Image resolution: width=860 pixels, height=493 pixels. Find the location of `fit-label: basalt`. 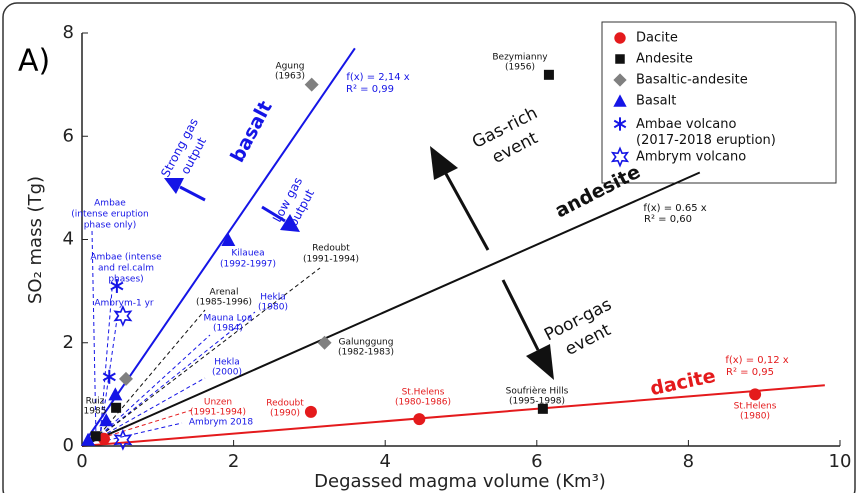

fit-label: basalt is located at coordinates (251, 131).